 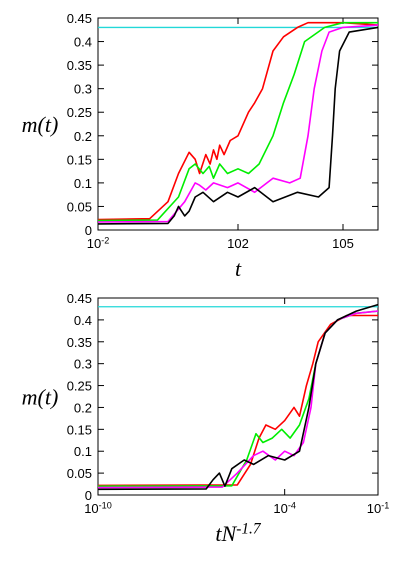 What do you see at coordinates (238, 243) in the screenshot?
I see `x-tick-label: 102` at bounding box center [238, 243].